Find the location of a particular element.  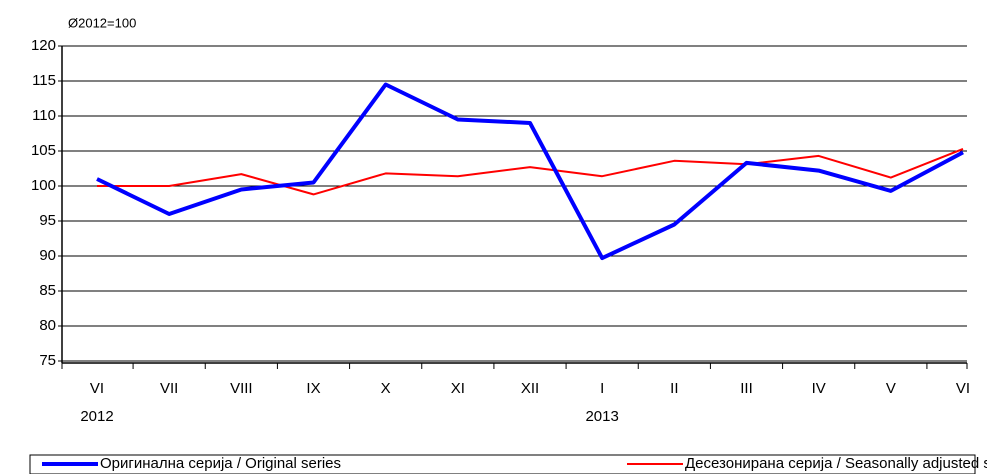

y-tick-label: 105 is located at coordinates (43, 150).